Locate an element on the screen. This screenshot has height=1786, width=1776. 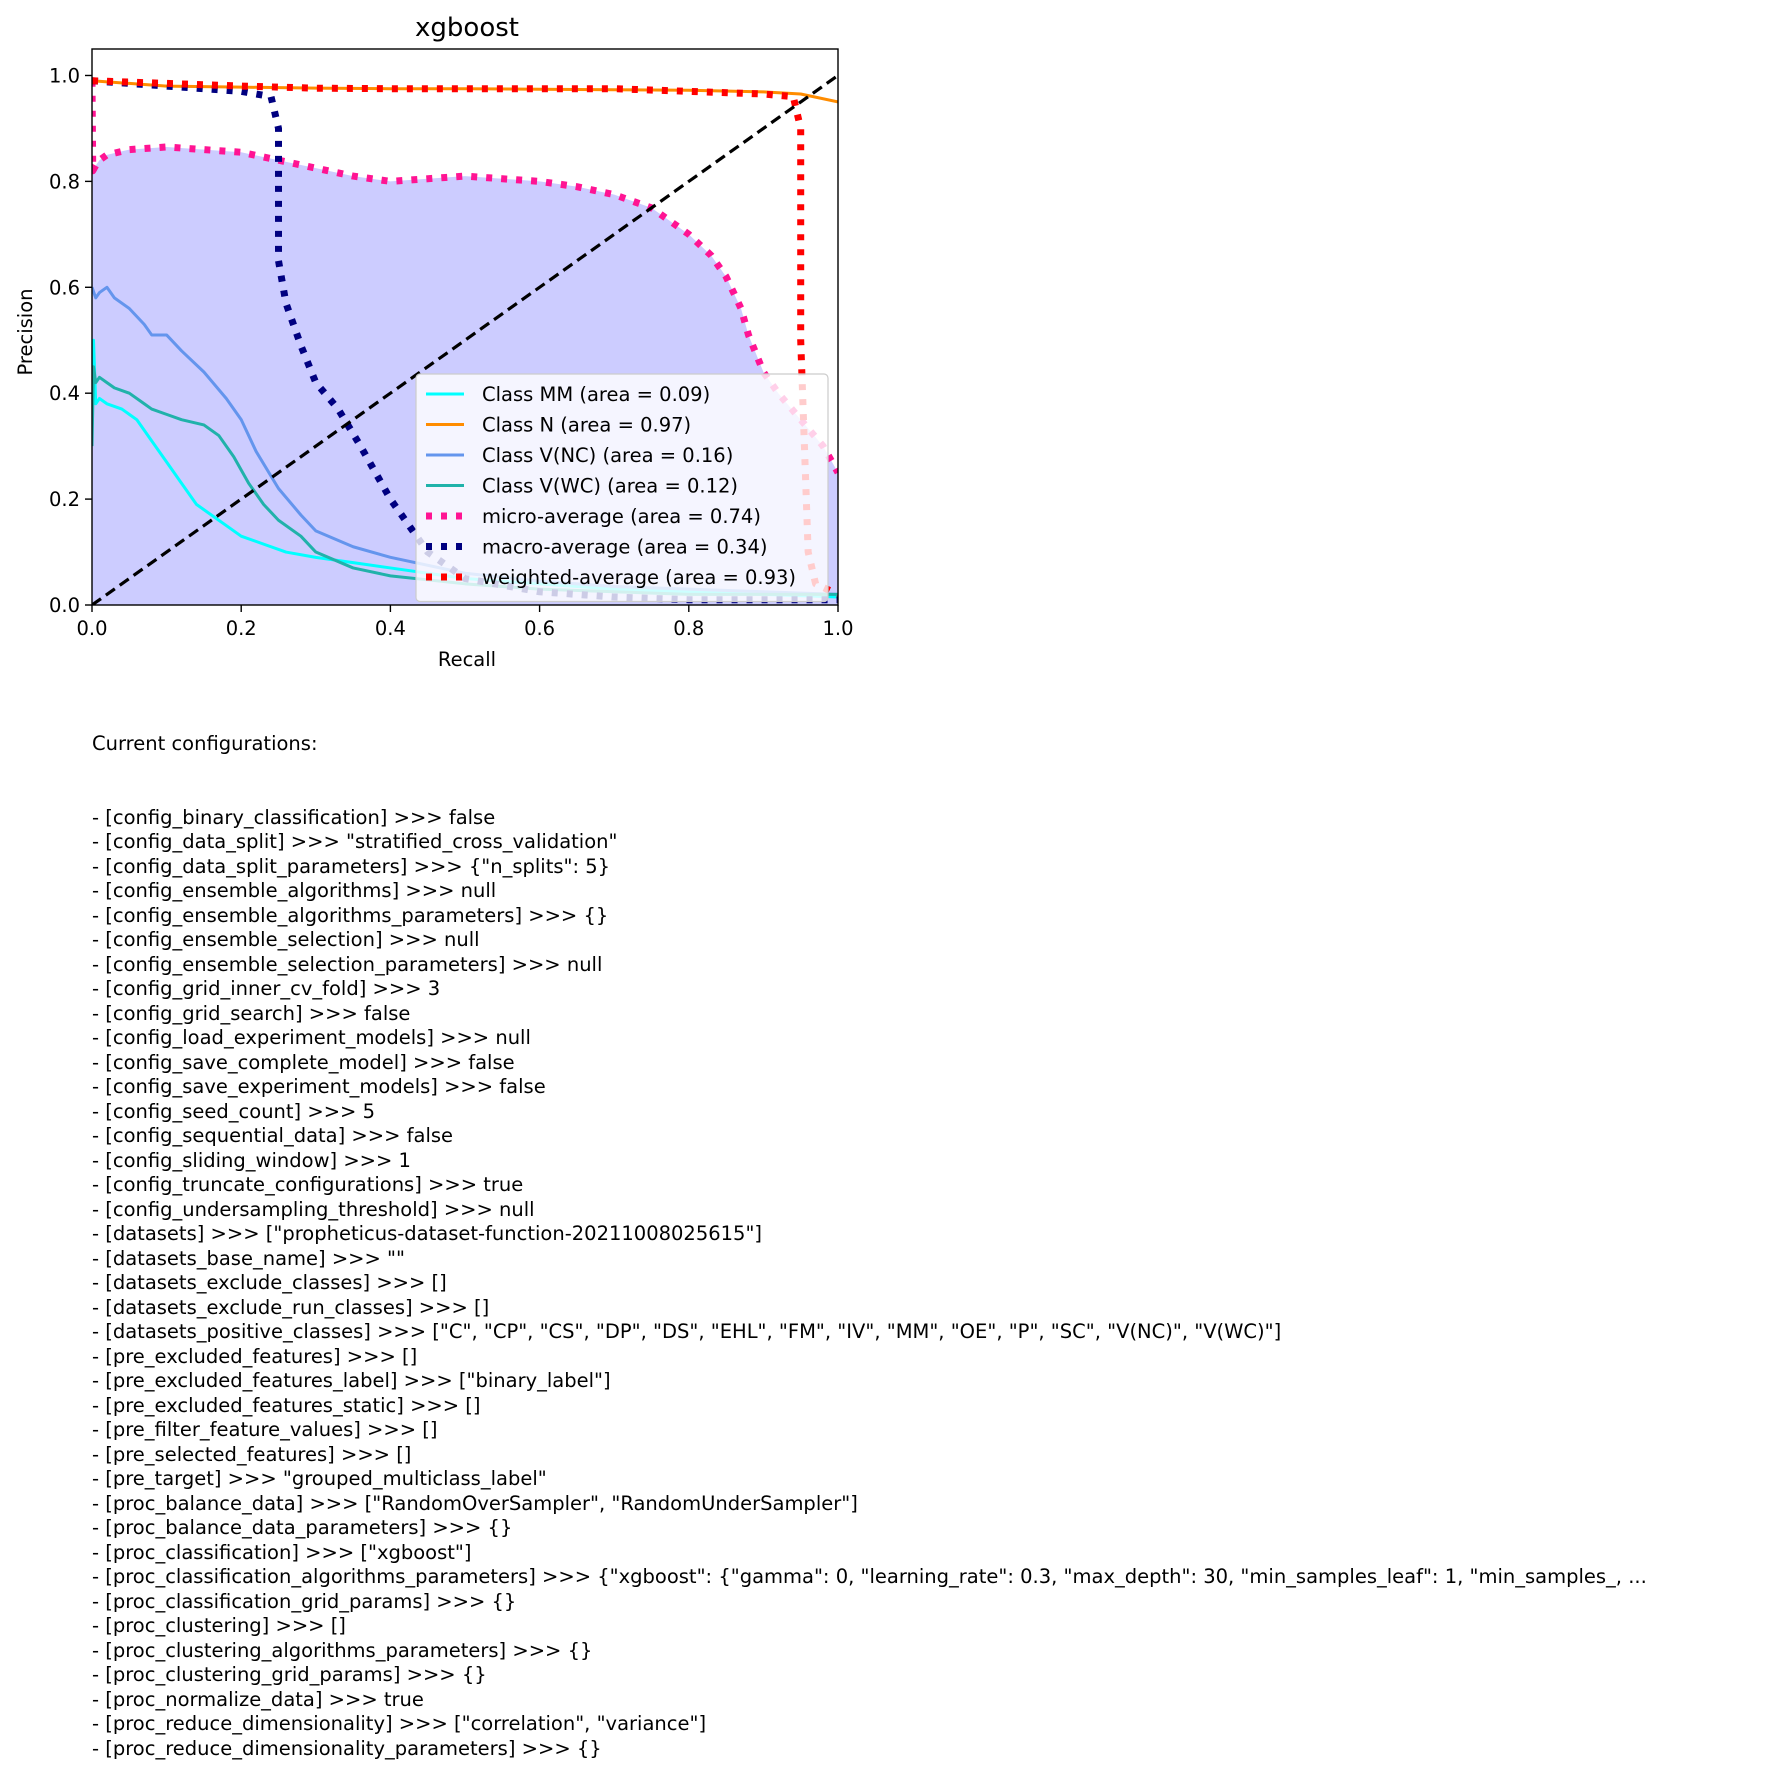
config-line: - [config_grid_search] >>> false is located at coordinates (251, 1013).